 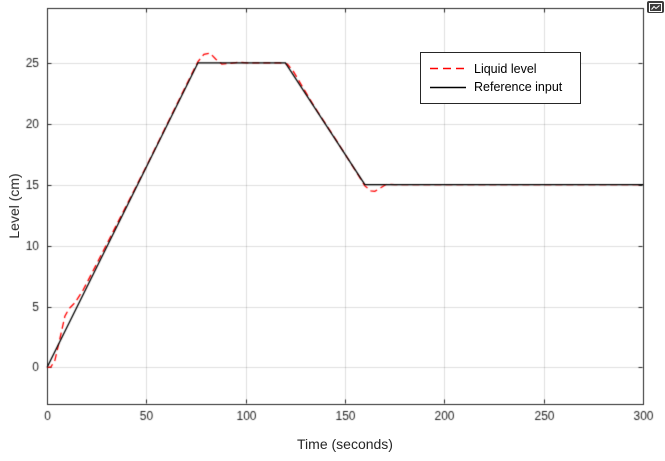 What do you see at coordinates (500, 78) in the screenshot?
I see `legend: Liquid level Reference input` at bounding box center [500, 78].